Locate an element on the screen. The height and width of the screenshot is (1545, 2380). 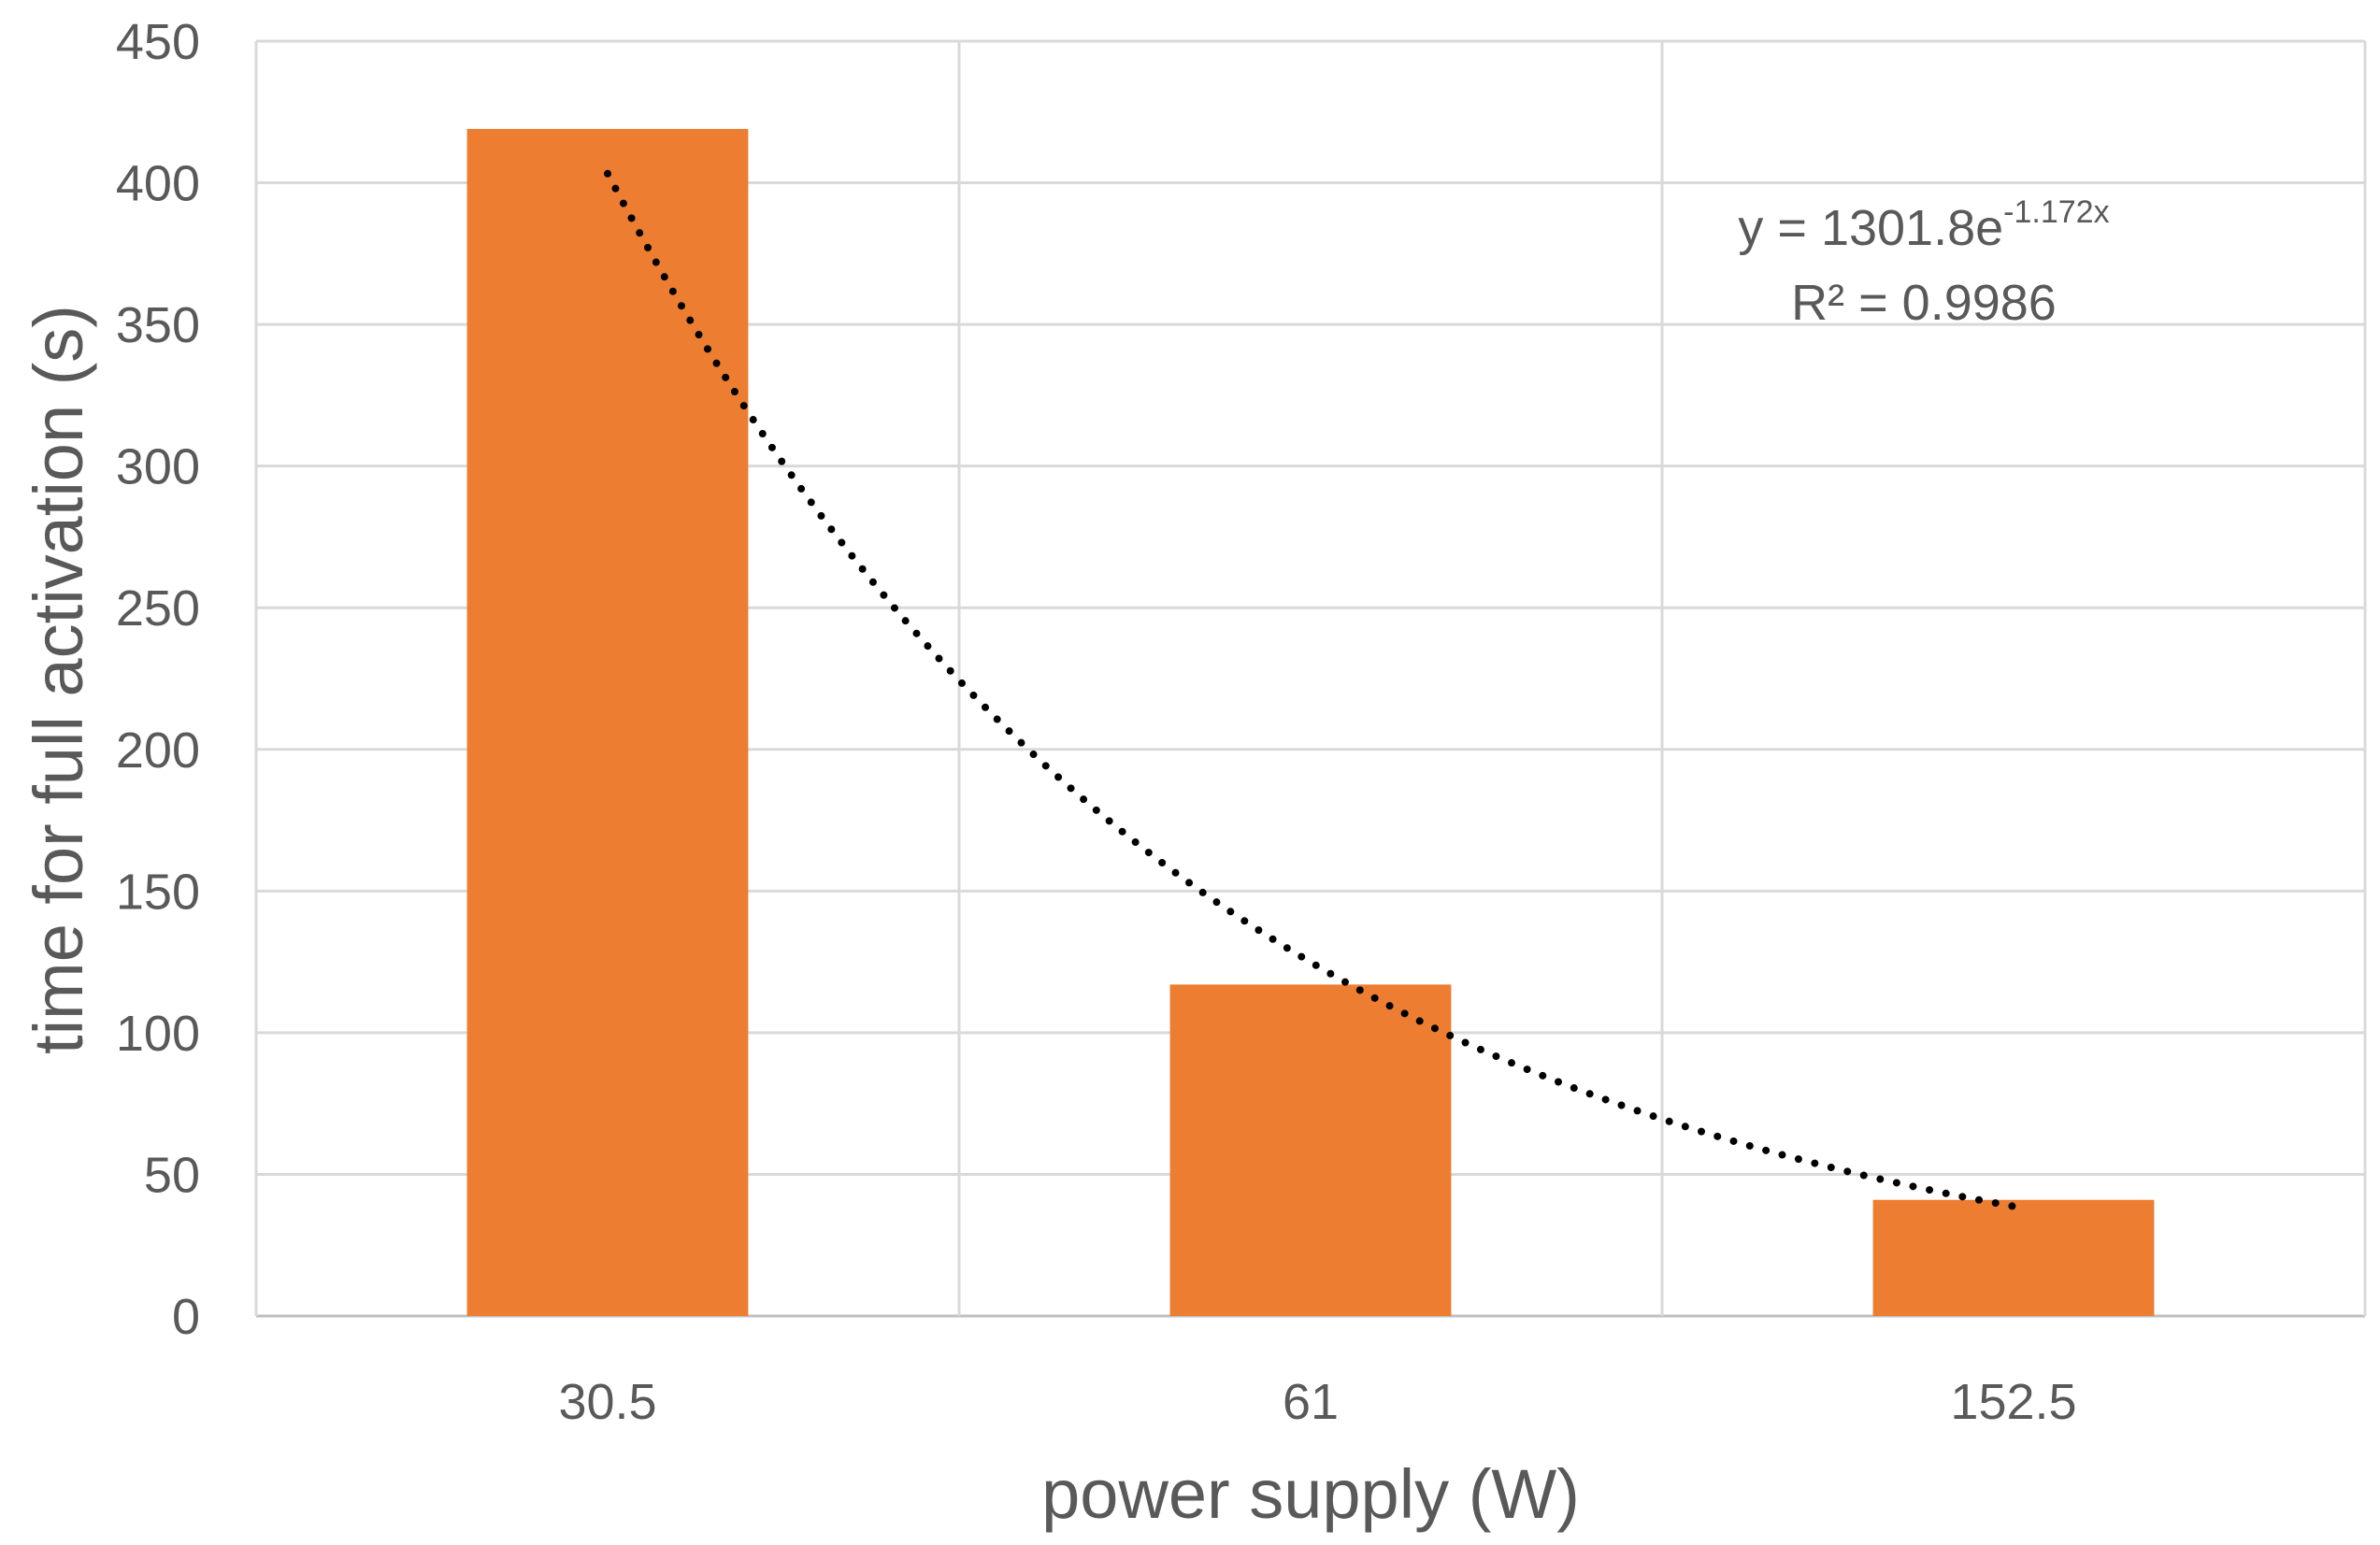
y-axis-title: time for full activation (s) is located at coordinates (58, 679).